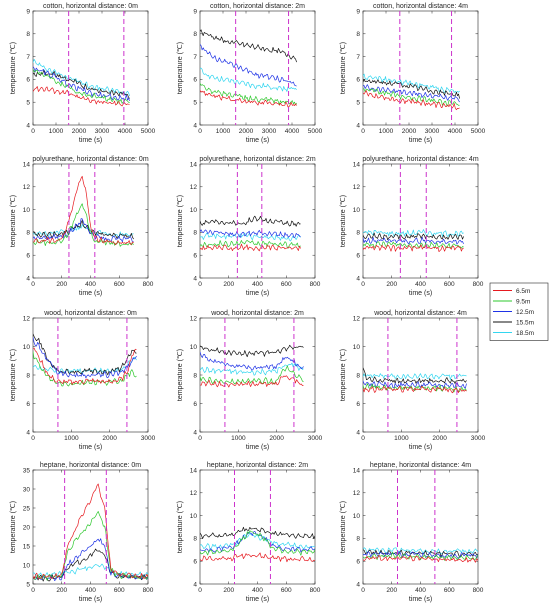 The height and width of the screenshot is (611, 550). What do you see at coordinates (478, 131) in the screenshot?
I see `x-tick-label: 5000` at bounding box center [478, 131].